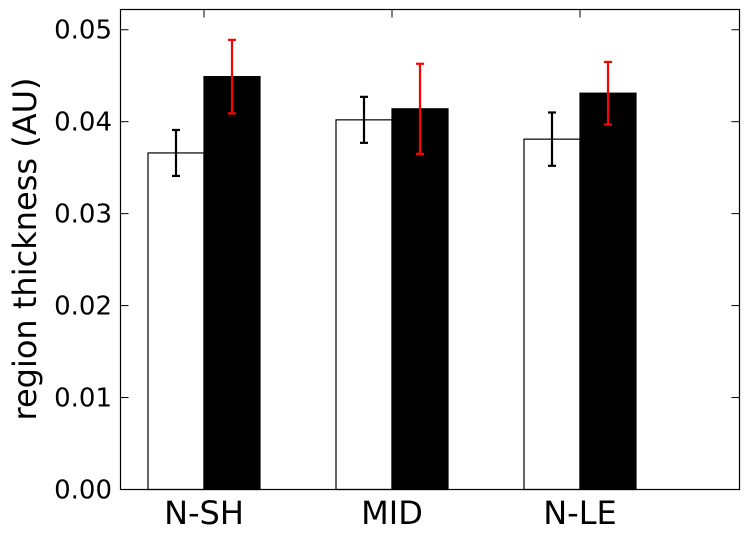 This screenshot has height=539, width=749. I want to click on y-tick-label: 0.03, so click(83, 215).